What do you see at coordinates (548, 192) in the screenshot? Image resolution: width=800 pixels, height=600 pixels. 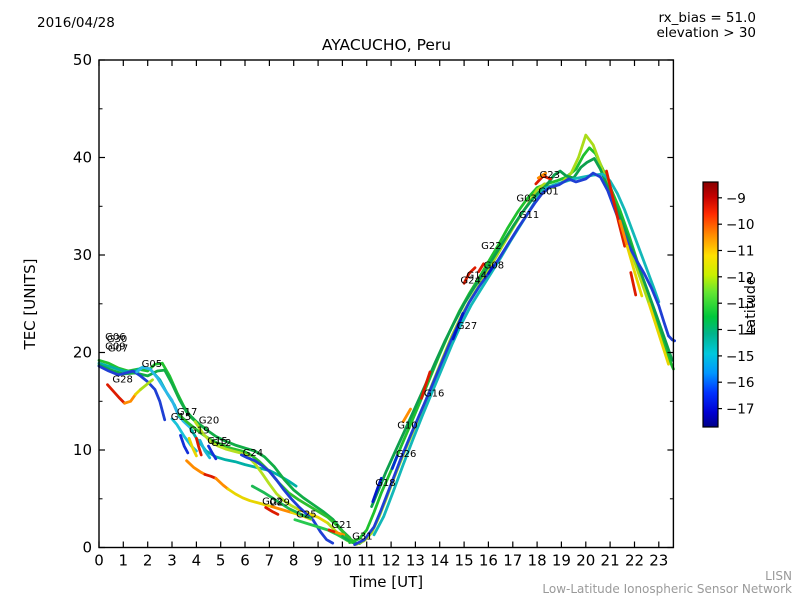 I see `satellite-label-G01: G01` at bounding box center [548, 192].